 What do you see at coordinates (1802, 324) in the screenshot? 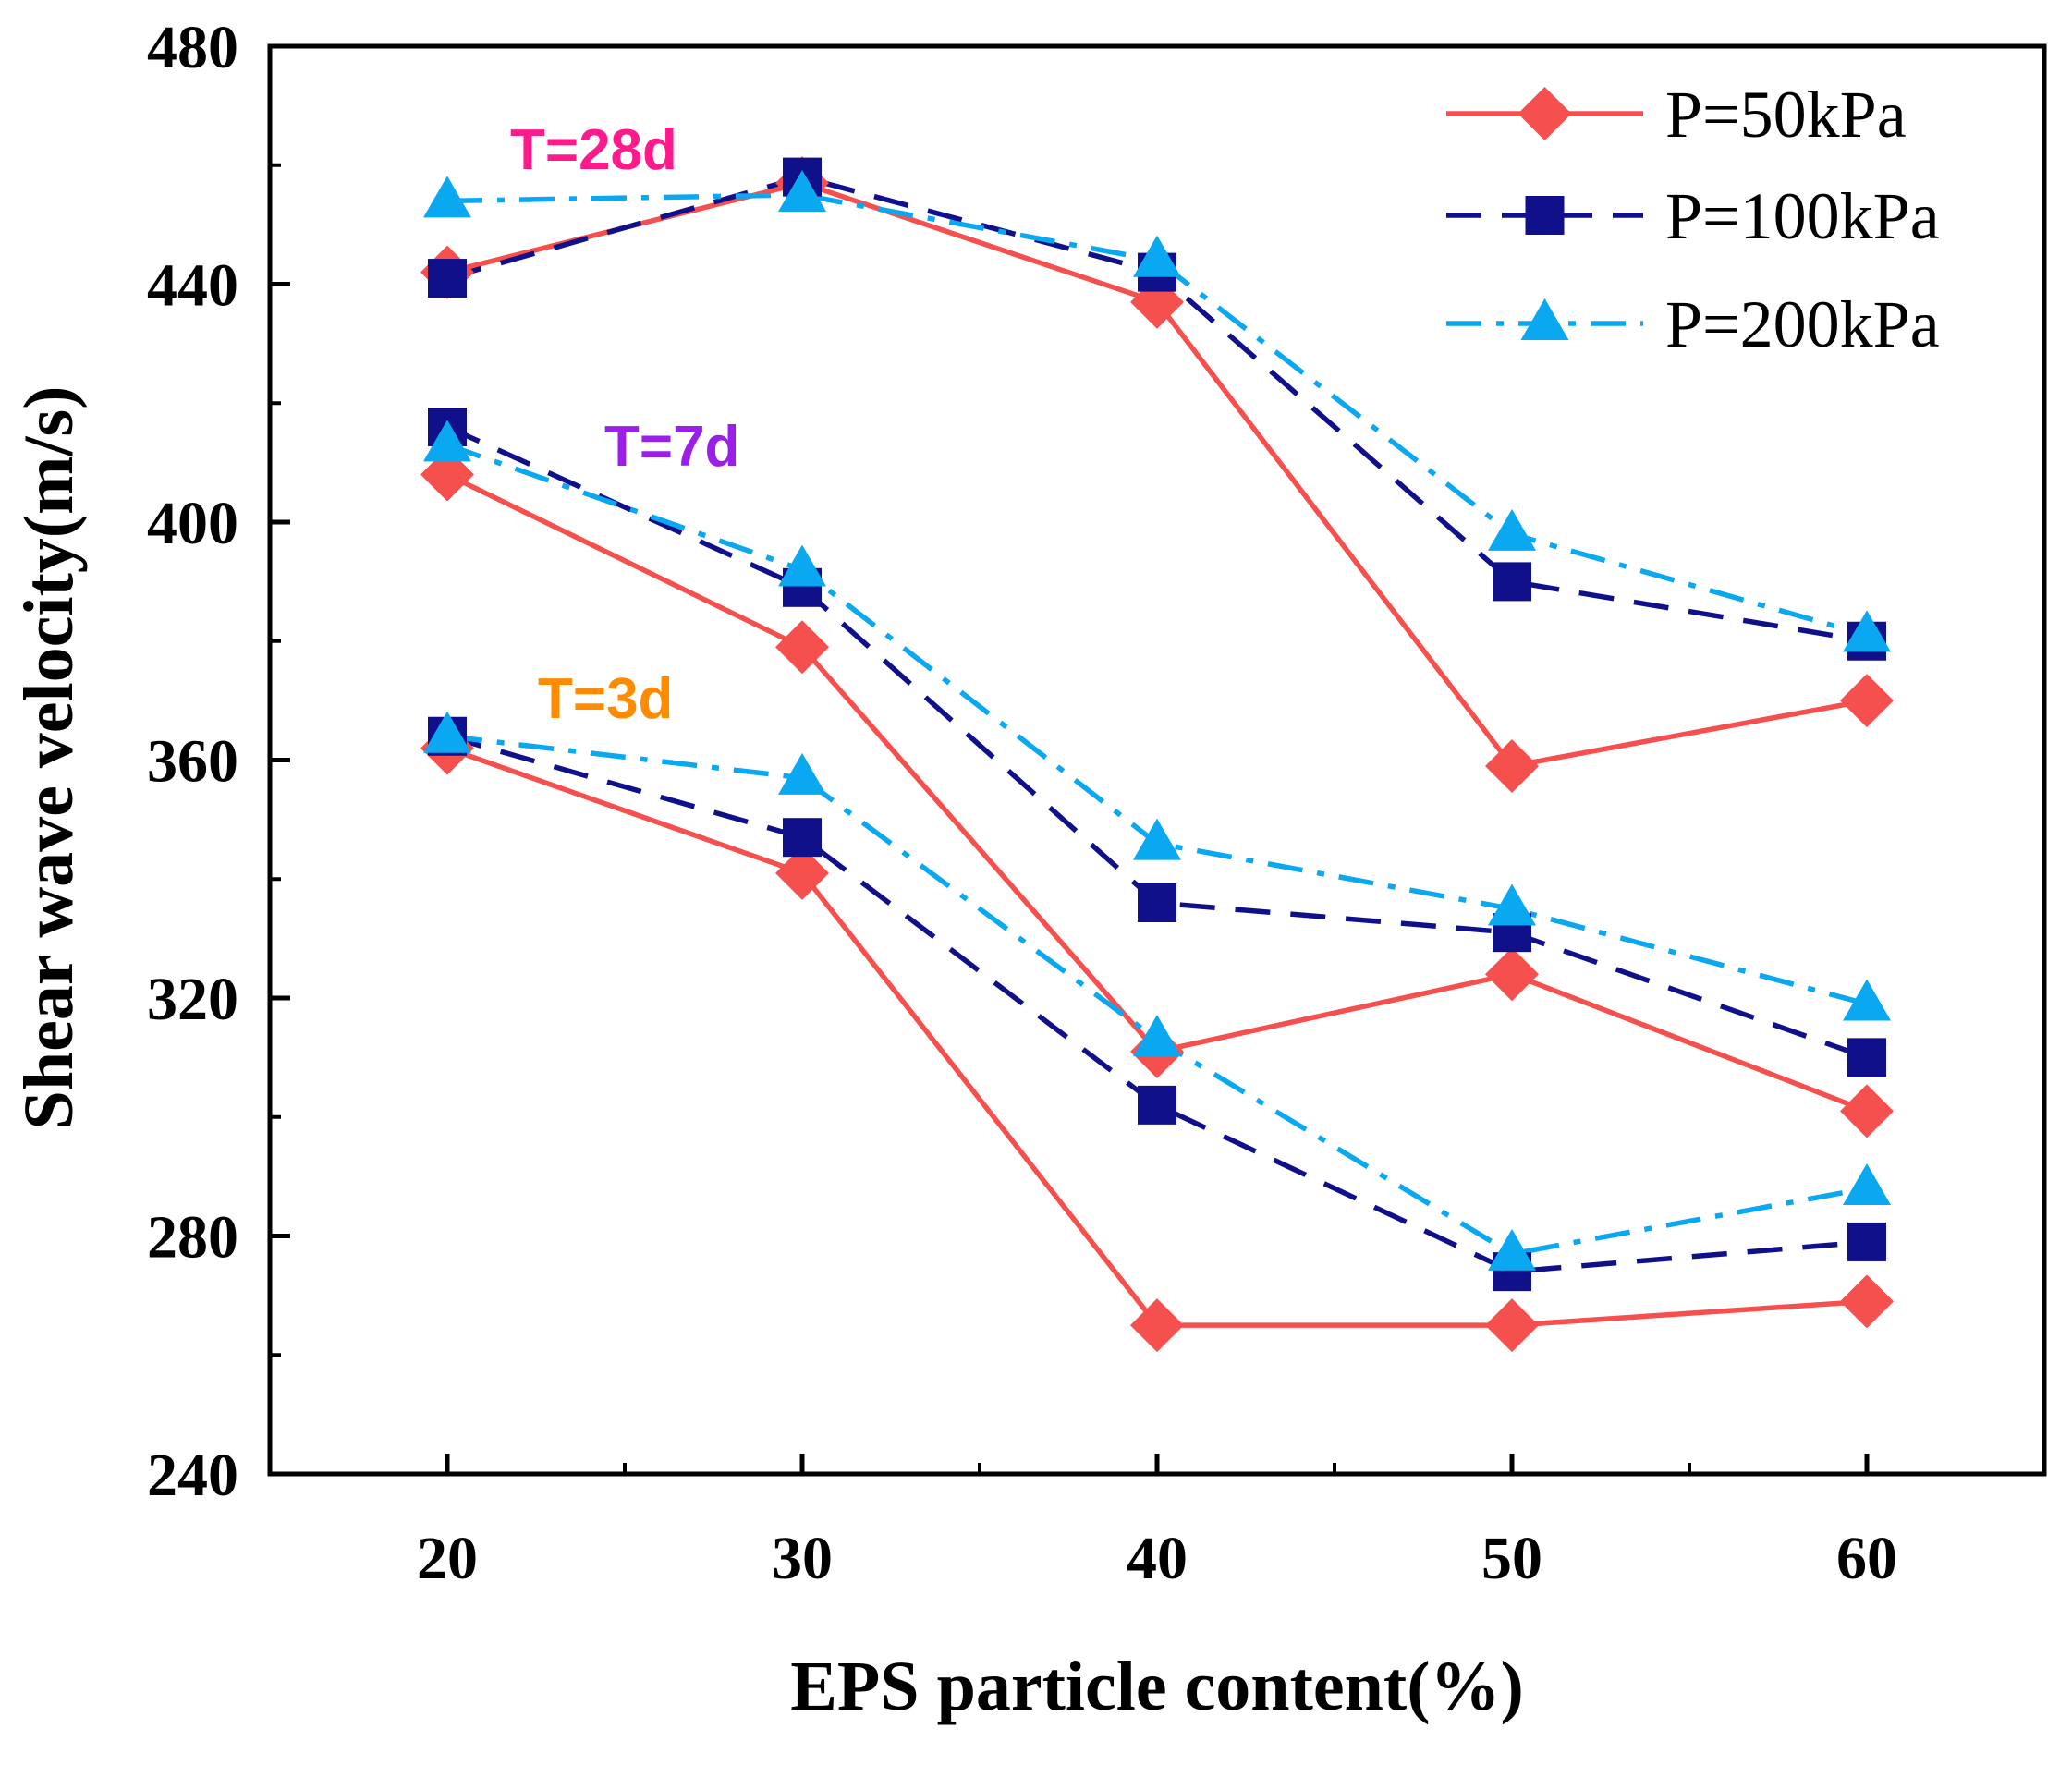
I see `legend-label-p200: P=200kPa` at bounding box center [1802, 324].